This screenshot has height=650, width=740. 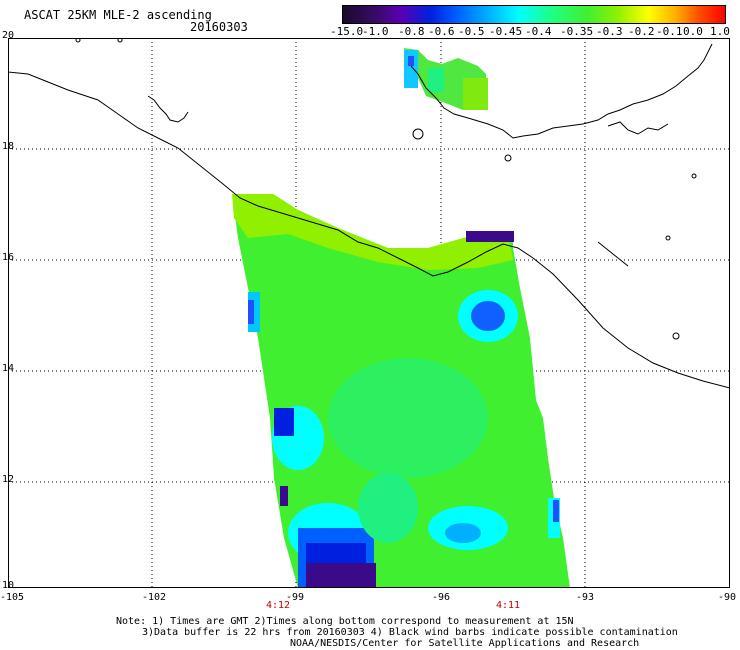 What do you see at coordinates (534, 14) in the screenshot?
I see `colorbar` at bounding box center [534, 14].